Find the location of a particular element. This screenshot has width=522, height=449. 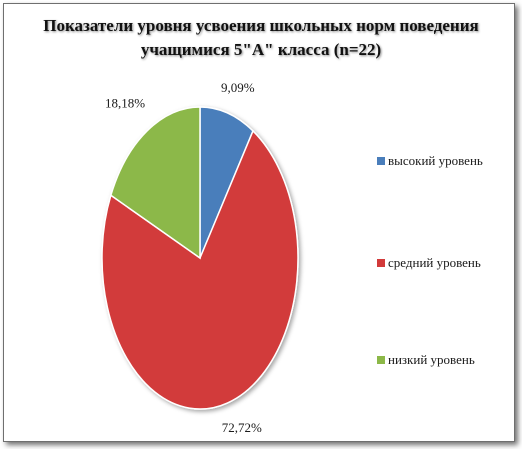

data-label-high: 9,09% is located at coordinates (238, 87).